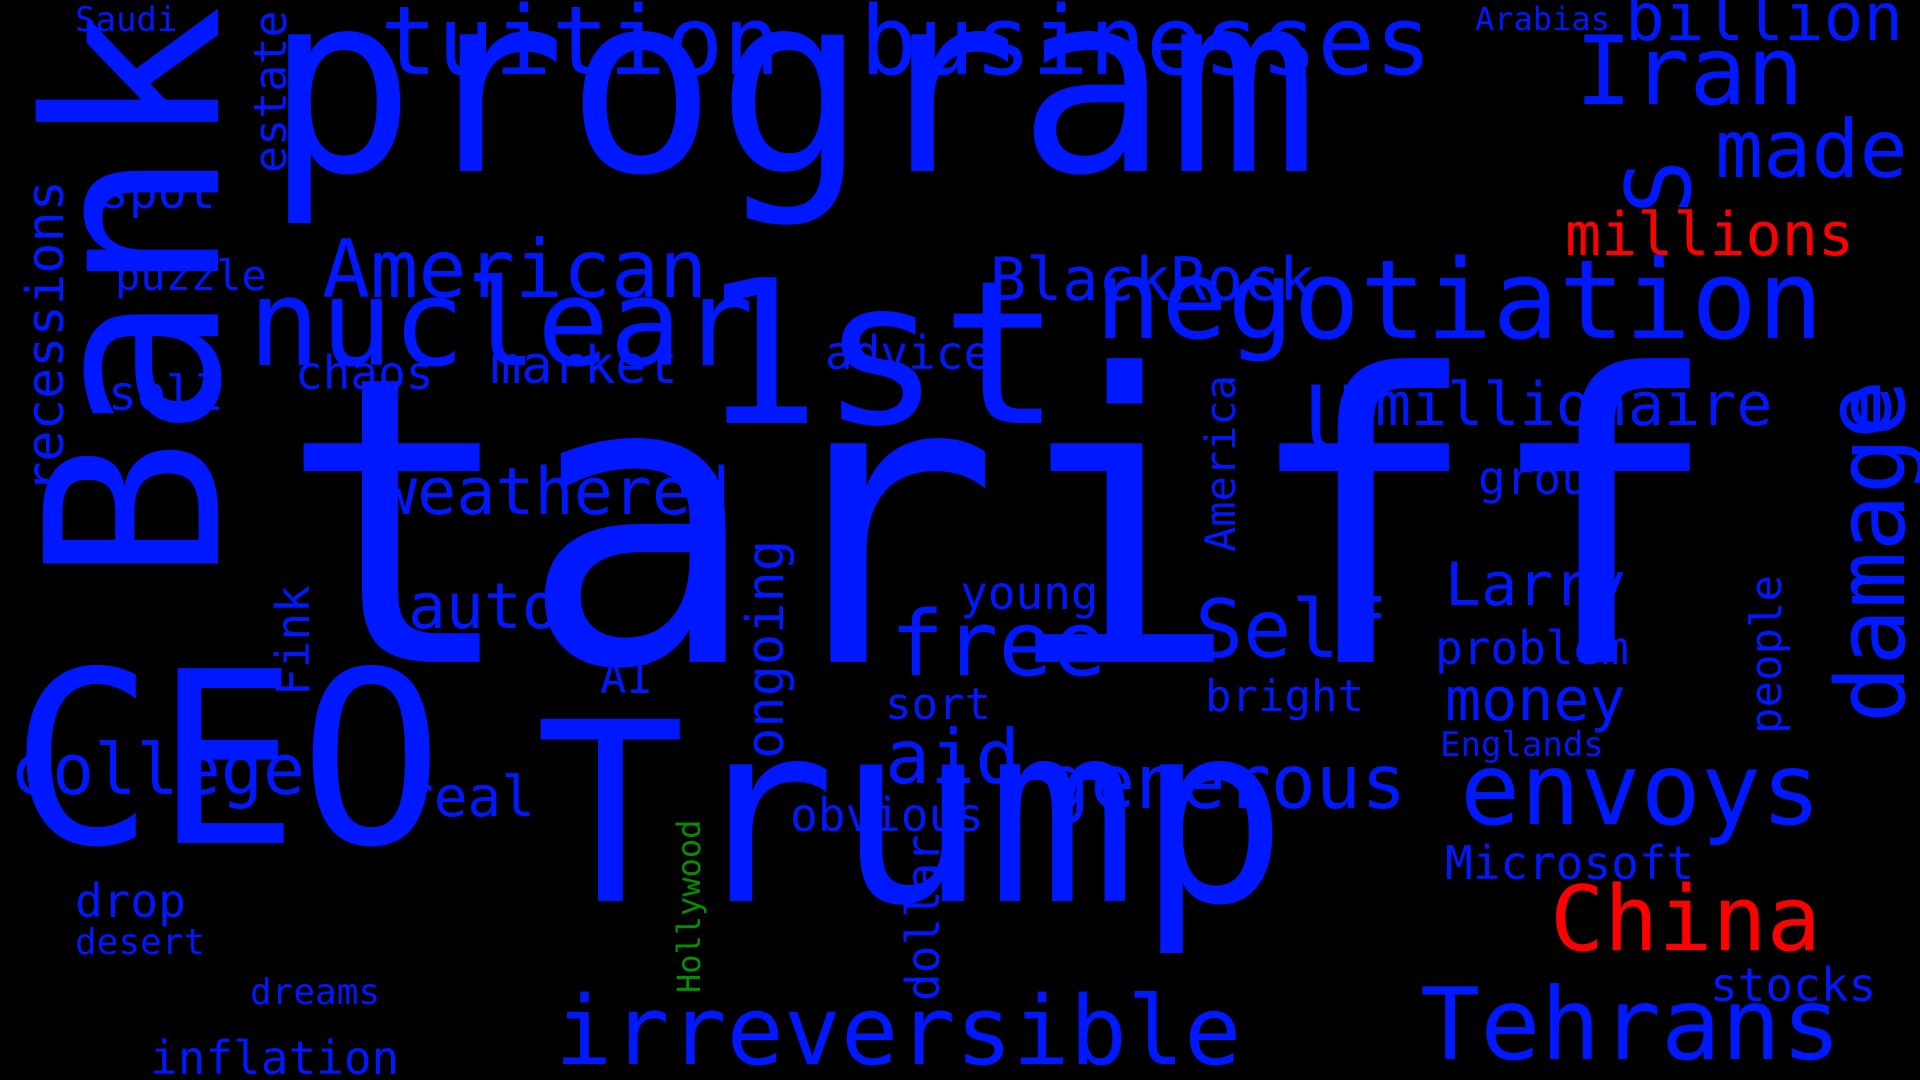 Image resolution: width=1920 pixels, height=1080 pixels. I want to click on word-arabias: Arabias, so click(1542, 19).